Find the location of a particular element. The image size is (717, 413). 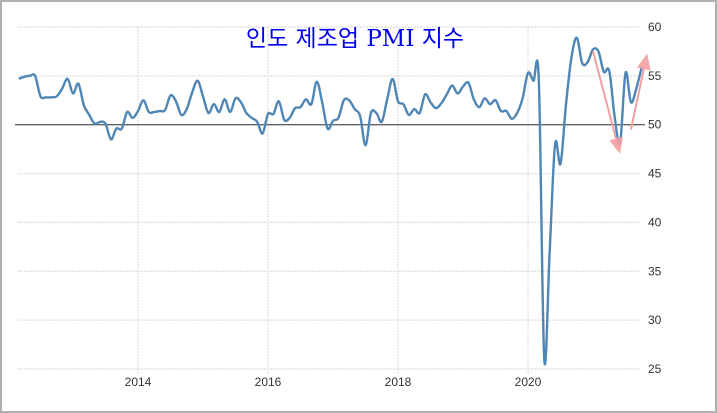

y-tick-label: 50 is located at coordinates (655, 125).